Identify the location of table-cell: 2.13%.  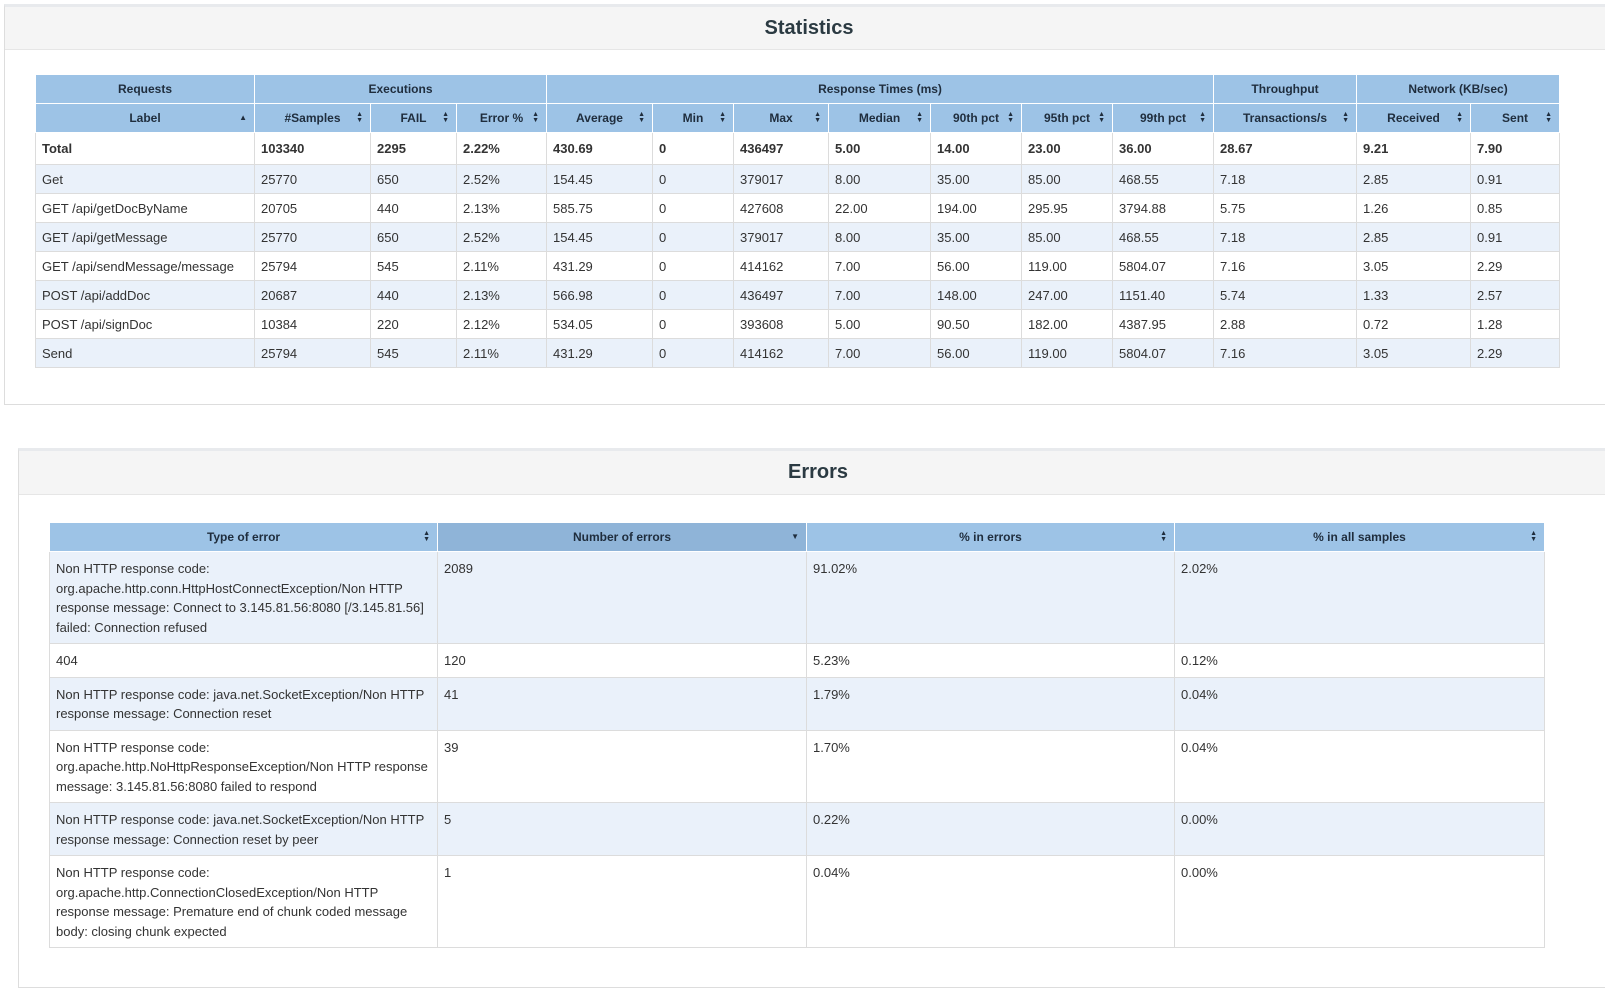
(501, 208).